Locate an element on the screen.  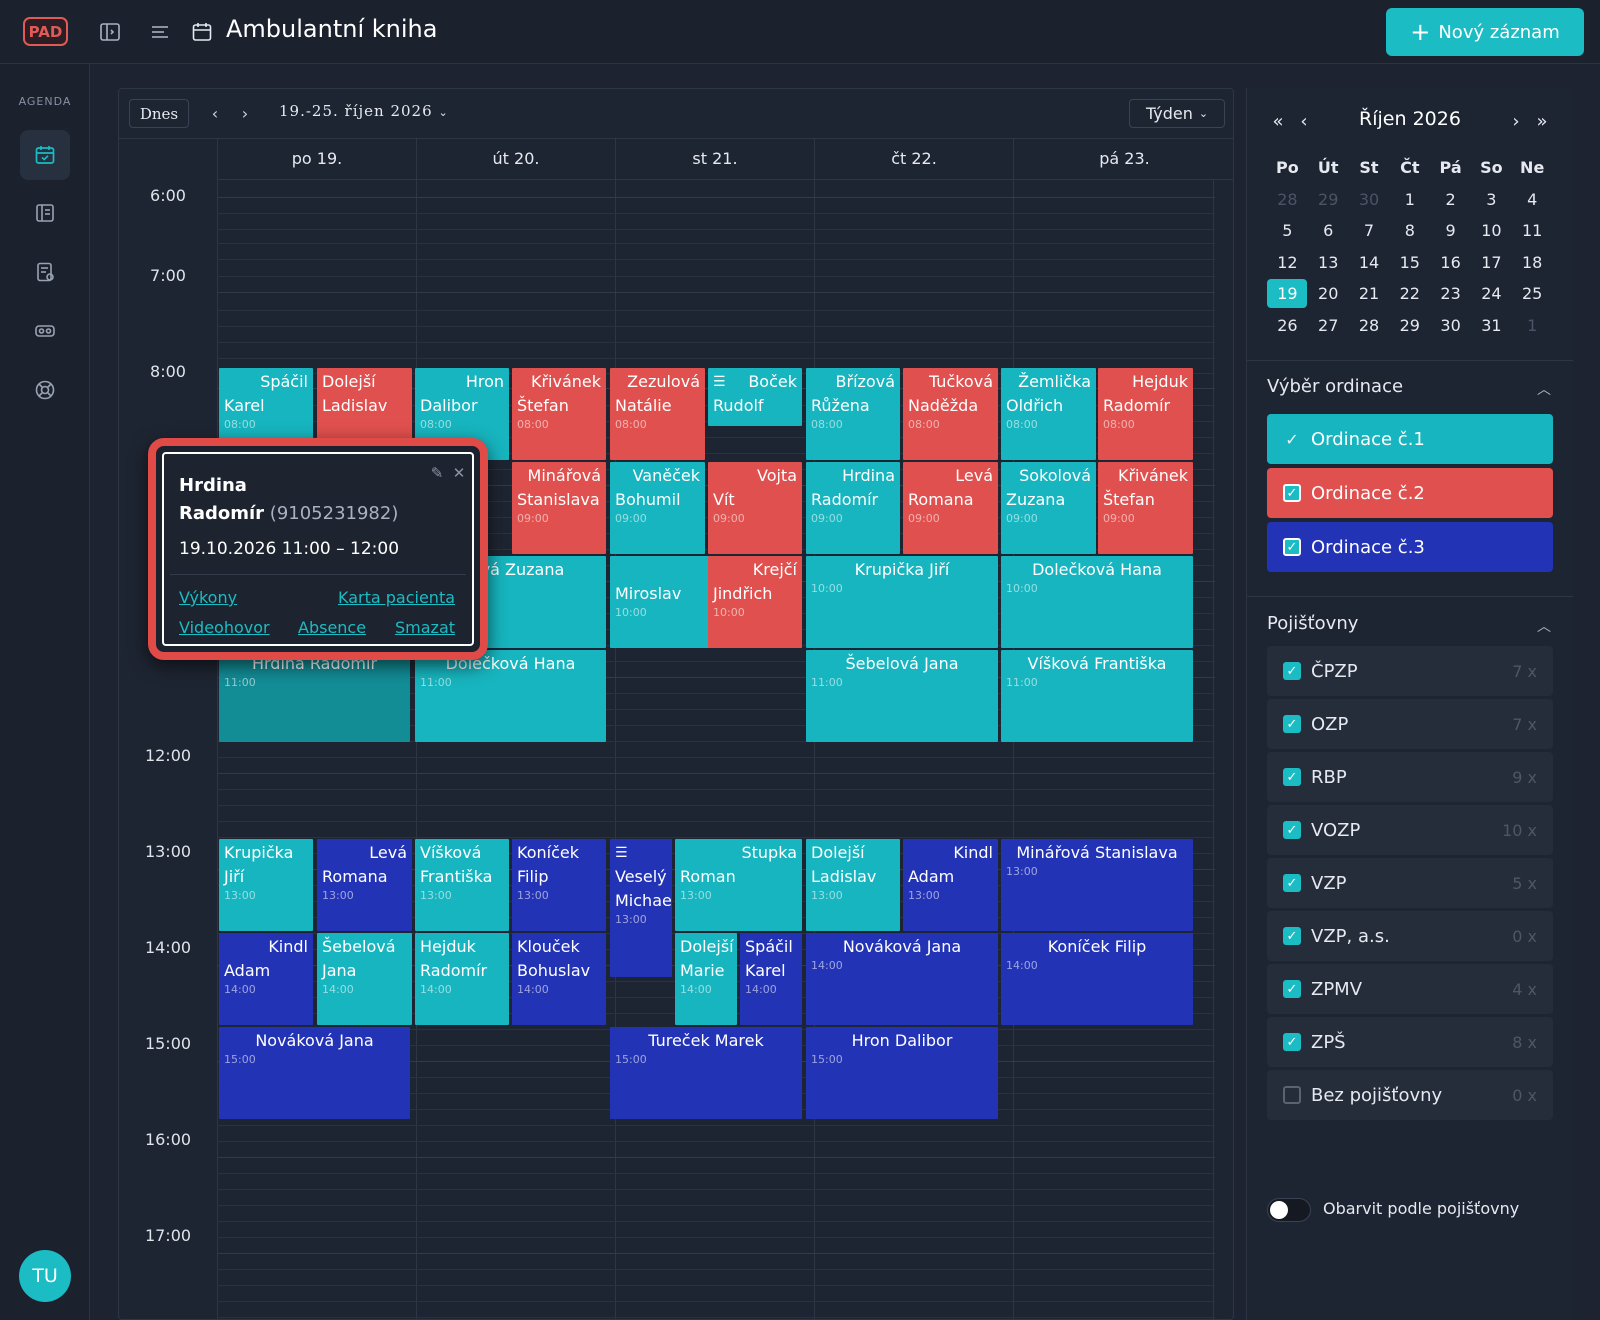
day-header-mon: po 19. is located at coordinates (316, 159).